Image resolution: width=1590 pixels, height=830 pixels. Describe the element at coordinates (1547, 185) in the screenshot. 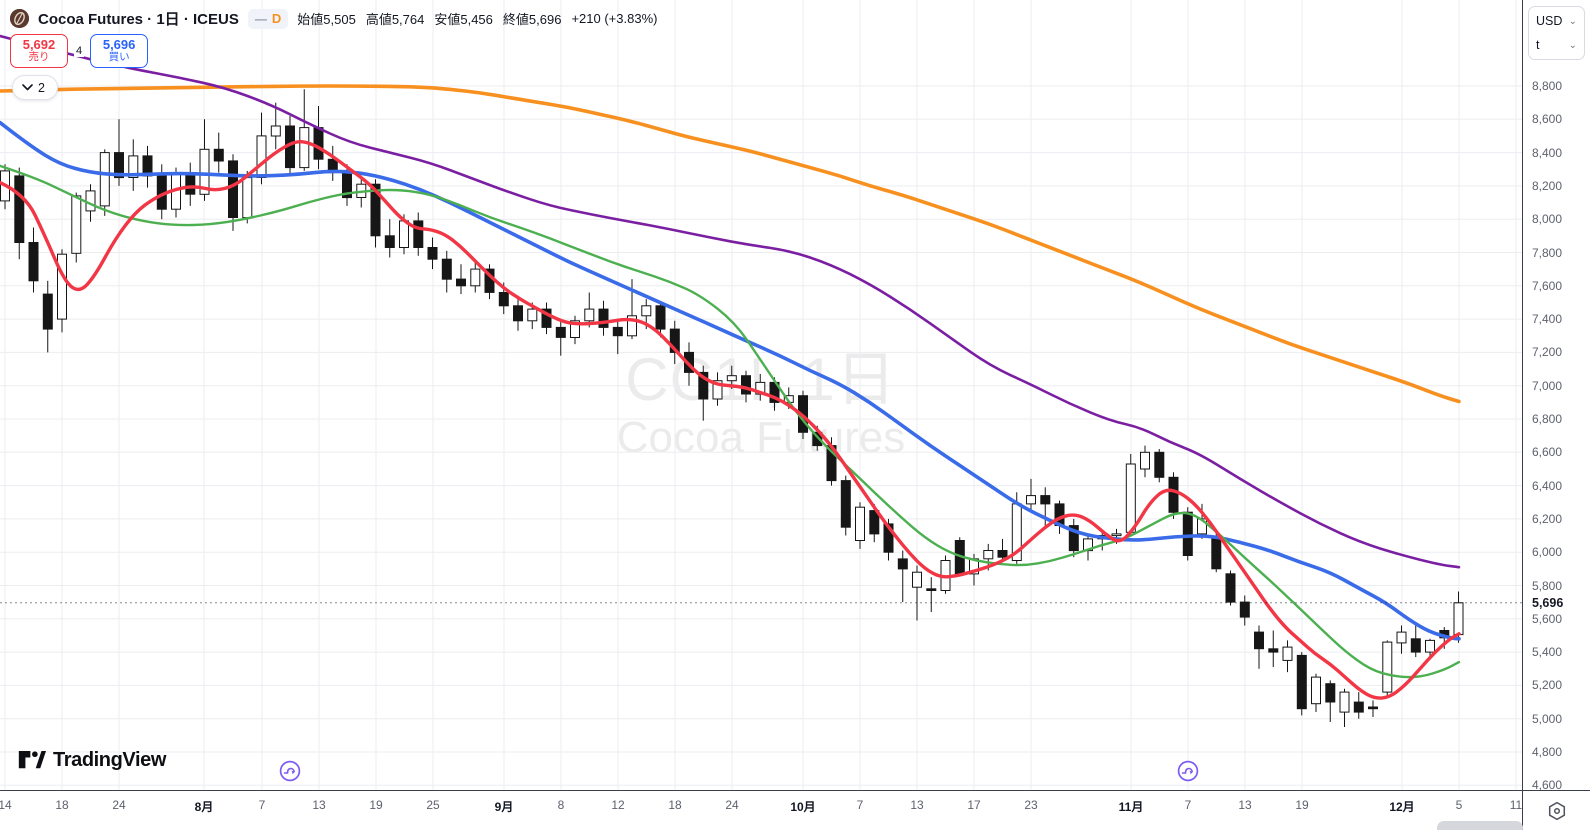

I see `price-tick-label: 8,200` at that location.